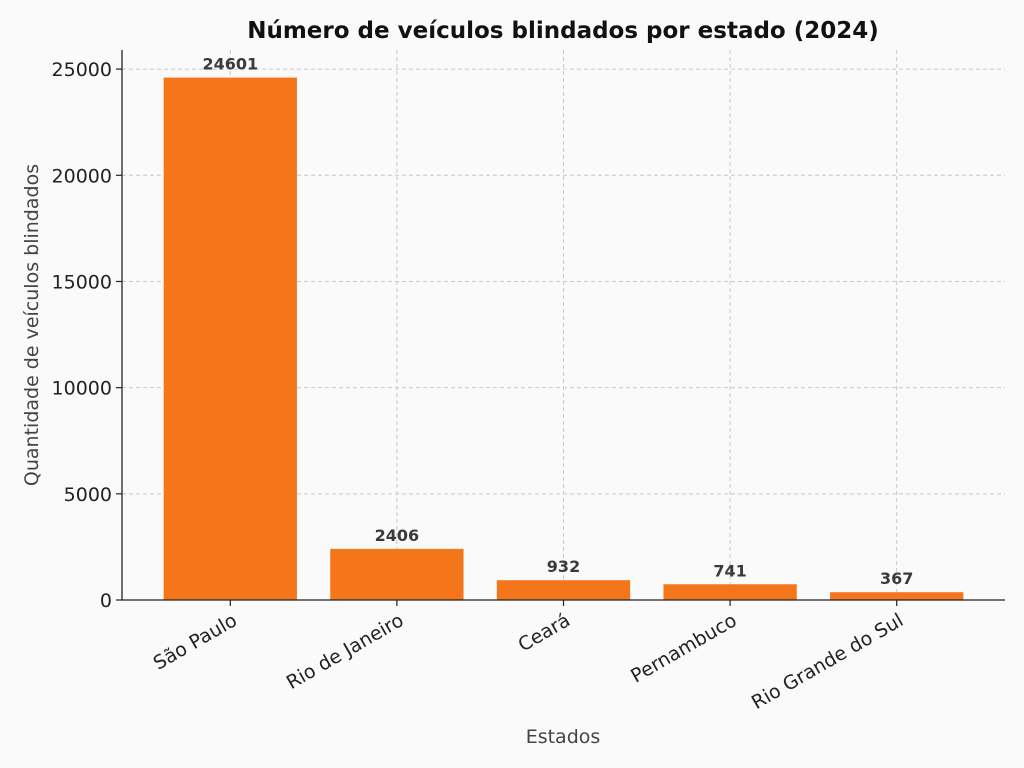  I want to click on y-tick-label: 5000, so click(88, 495).